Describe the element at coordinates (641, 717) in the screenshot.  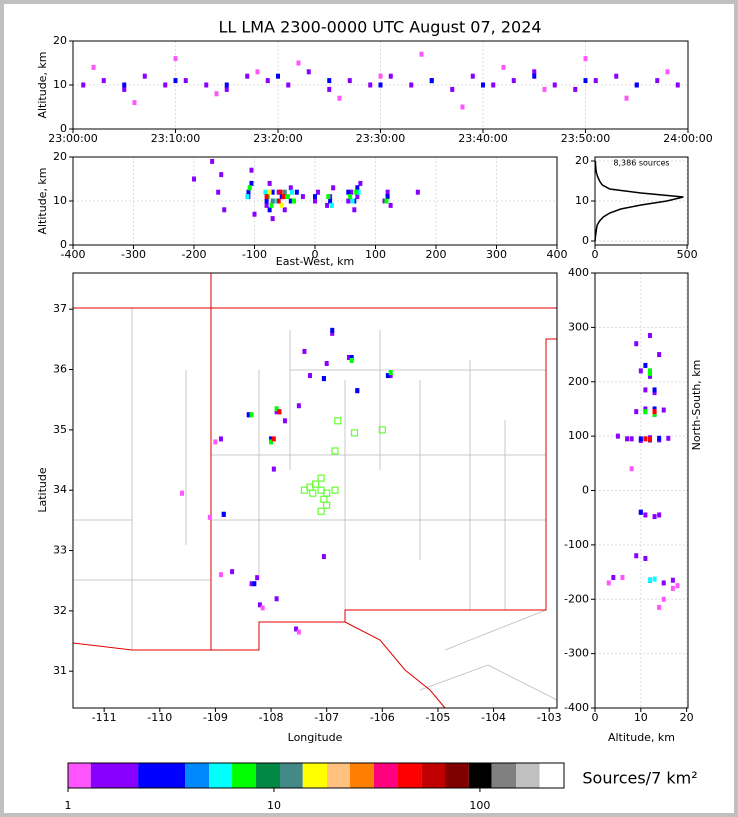
I see `x-tick-label: 10` at that location.